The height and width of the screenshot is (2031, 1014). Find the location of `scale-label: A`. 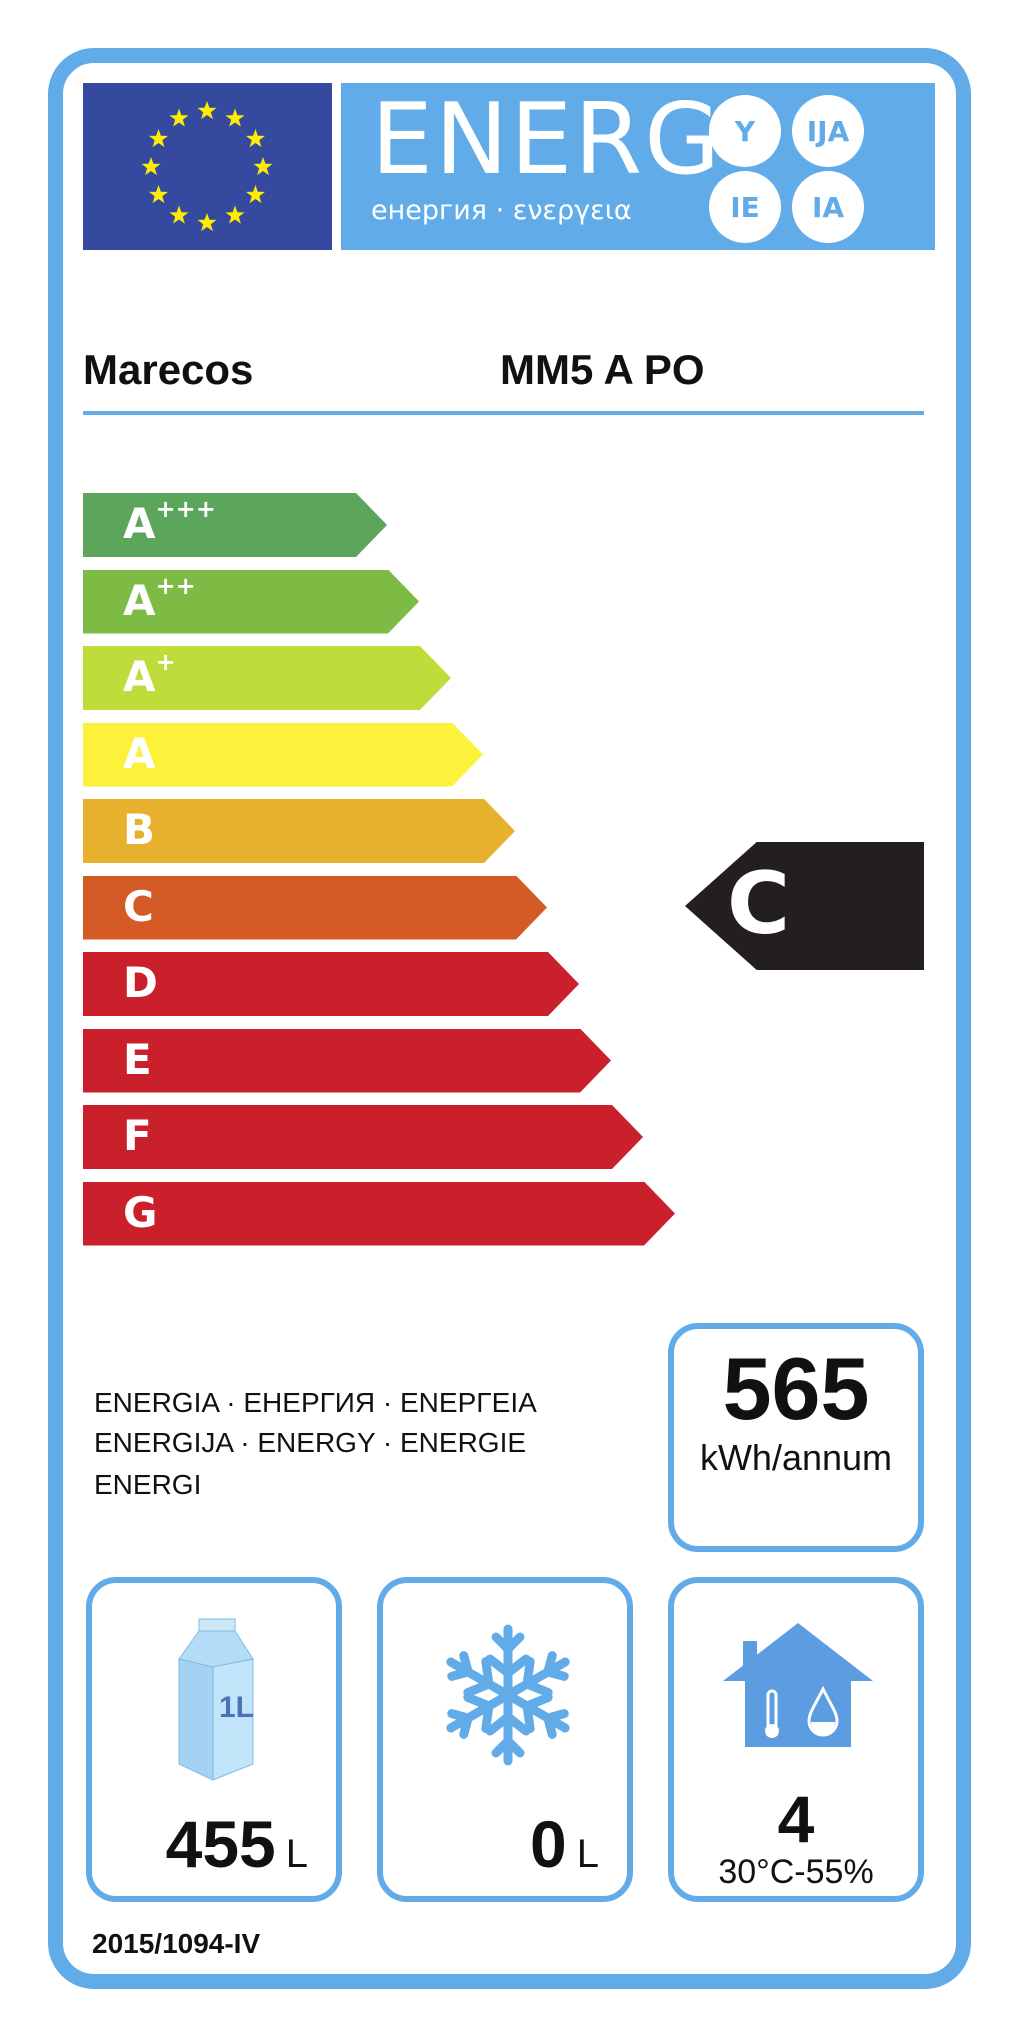

scale-label: A is located at coordinates (139, 753).